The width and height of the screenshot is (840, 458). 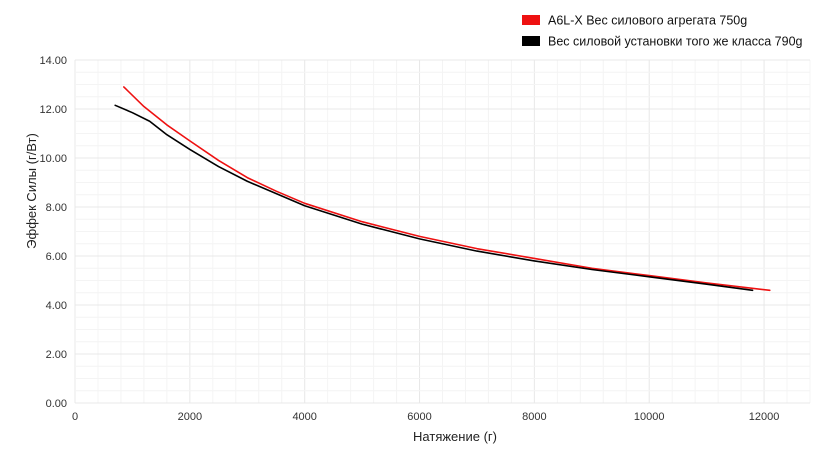 I want to click on y-tick-label: 2.00, so click(x=56, y=355).